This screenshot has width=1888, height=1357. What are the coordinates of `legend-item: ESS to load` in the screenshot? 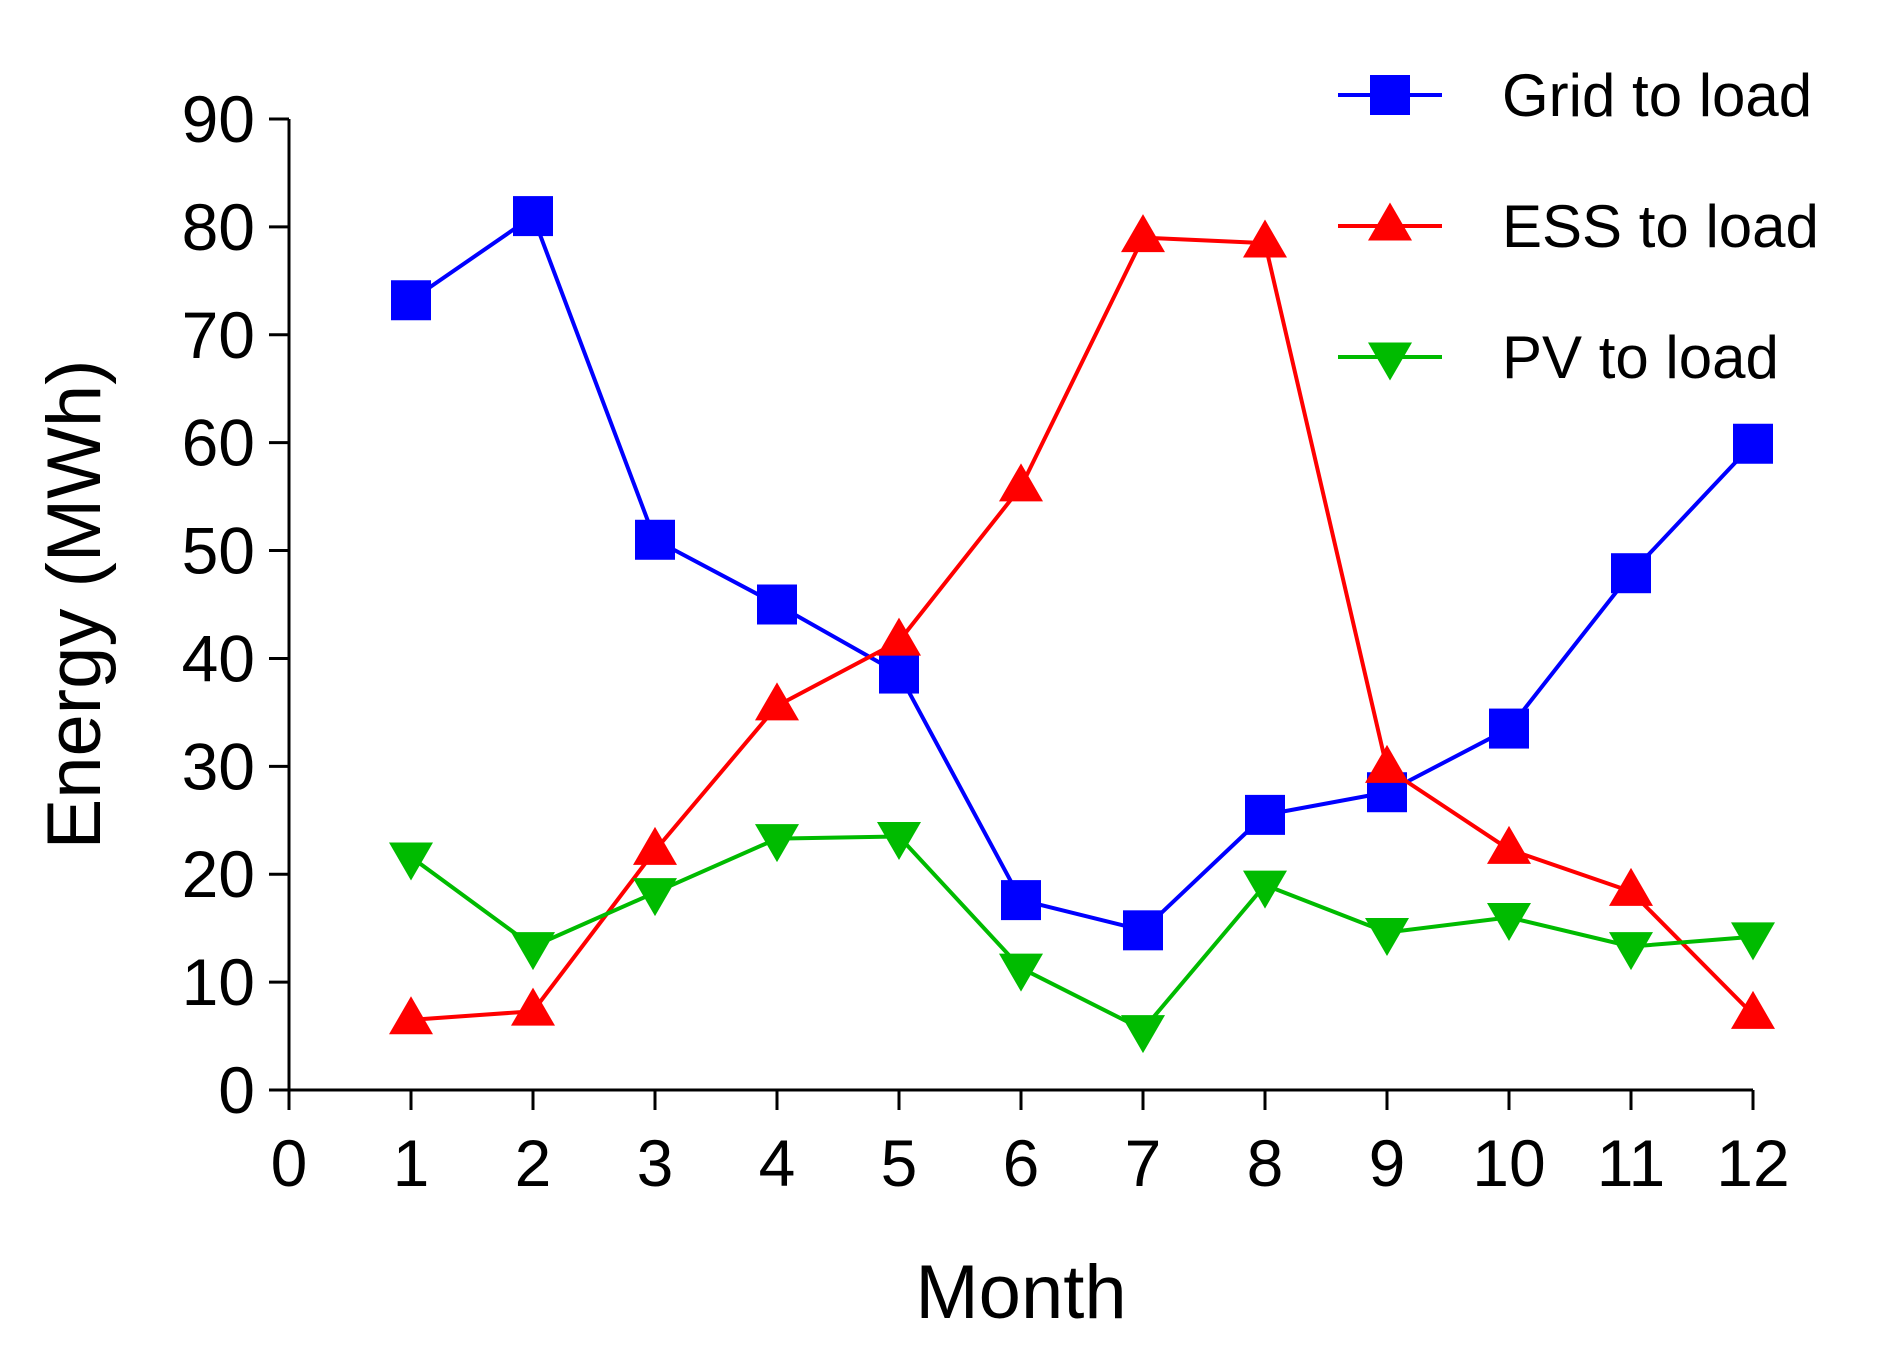 It's located at (1578, 226).